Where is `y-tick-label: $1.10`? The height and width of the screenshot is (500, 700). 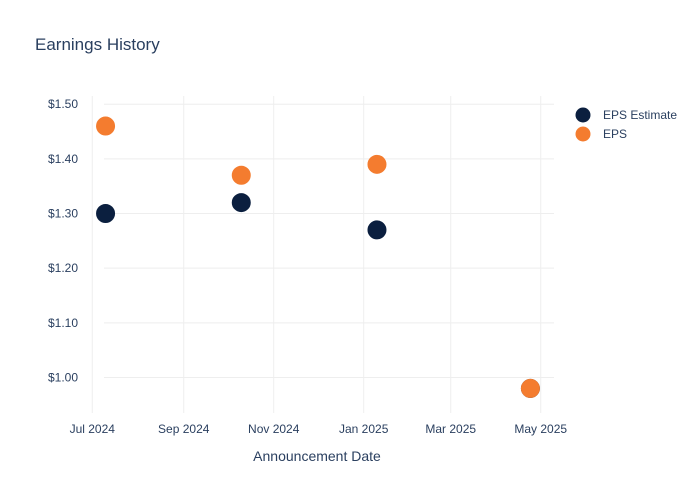 y-tick-label: $1.10 is located at coordinates (63, 323).